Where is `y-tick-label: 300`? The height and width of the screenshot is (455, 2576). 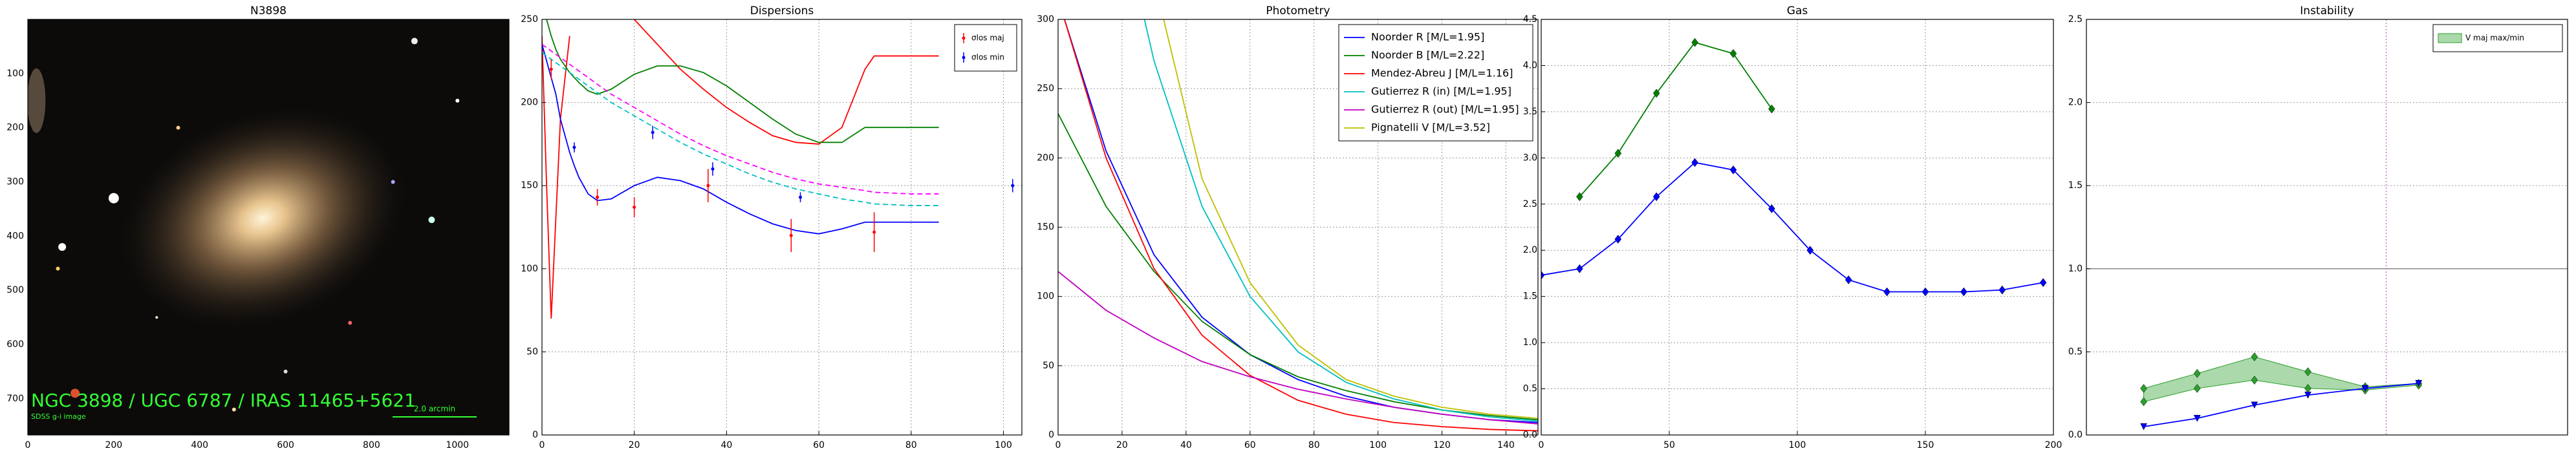
y-tick-label: 300 is located at coordinates (1045, 19).